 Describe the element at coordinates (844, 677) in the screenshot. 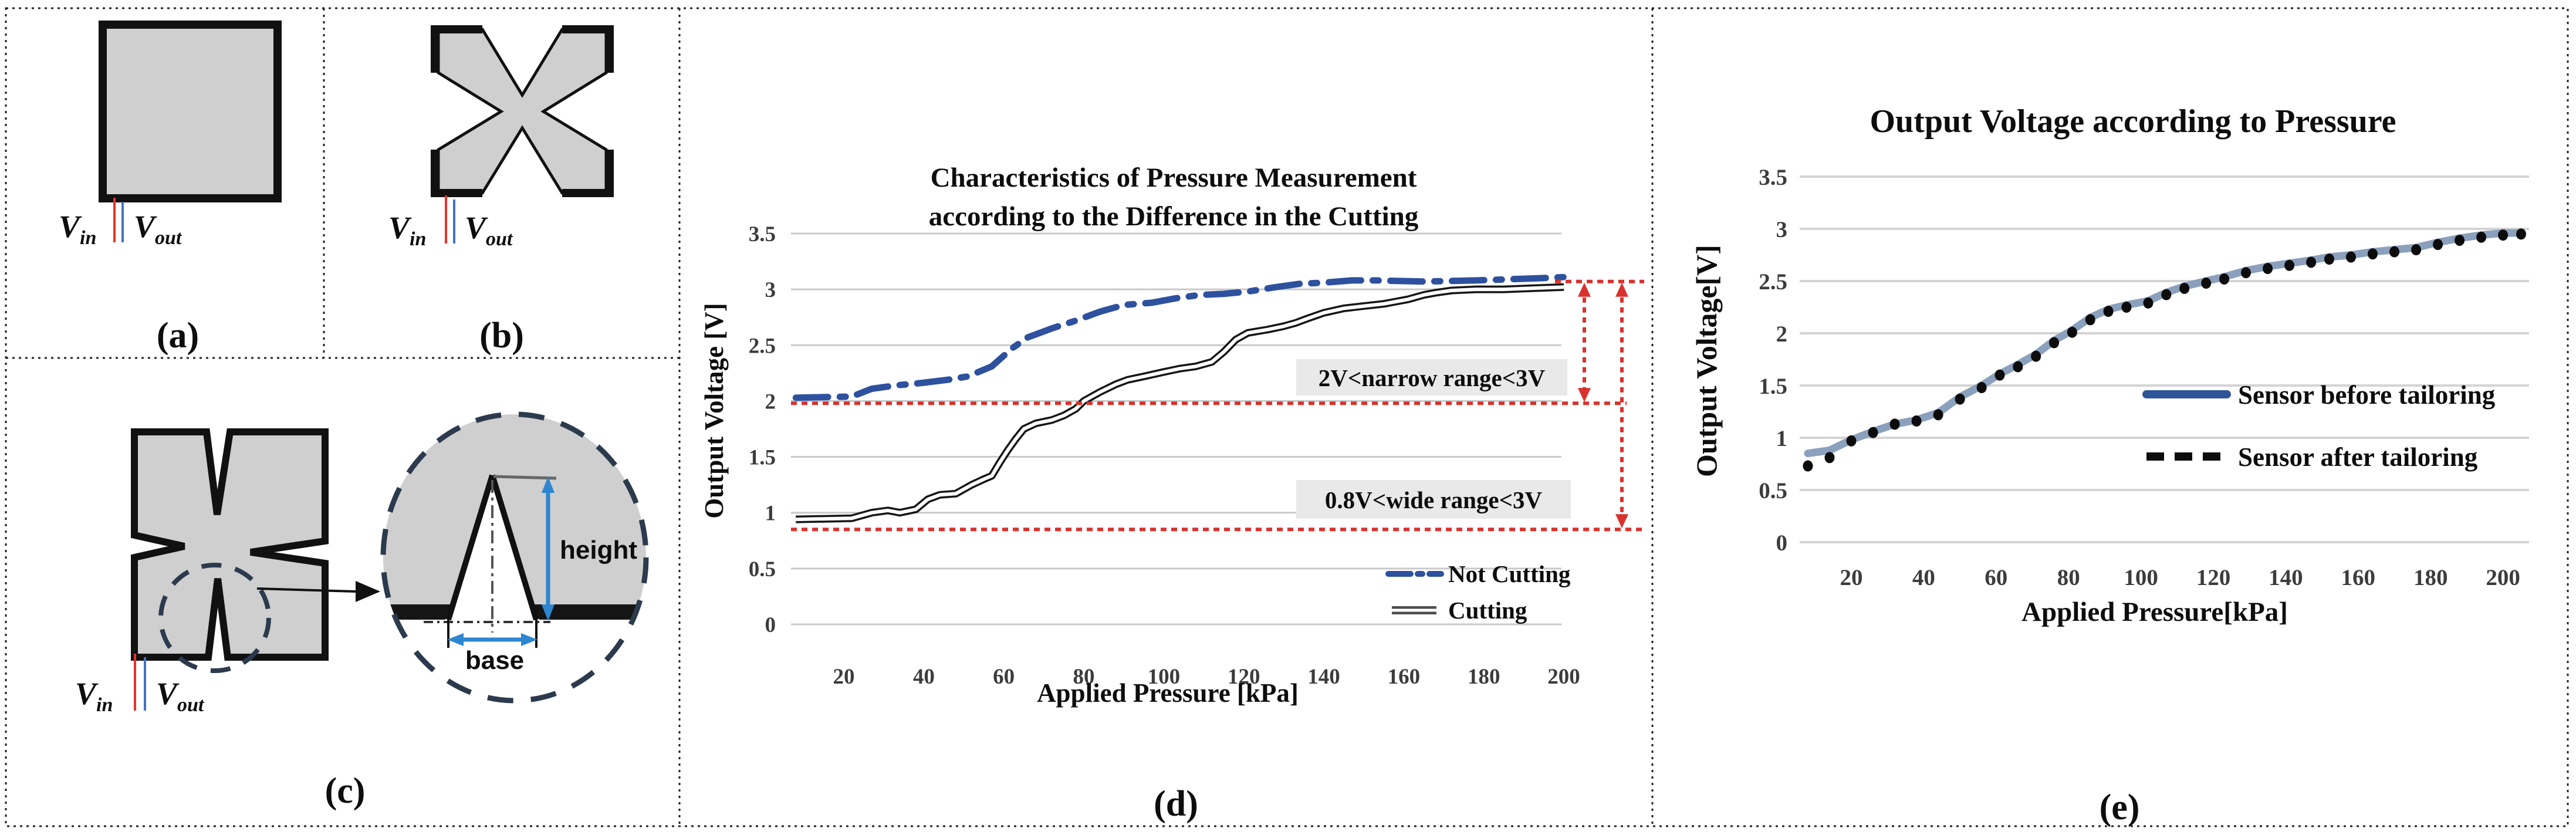

I see `d-x-tick: 20` at that location.